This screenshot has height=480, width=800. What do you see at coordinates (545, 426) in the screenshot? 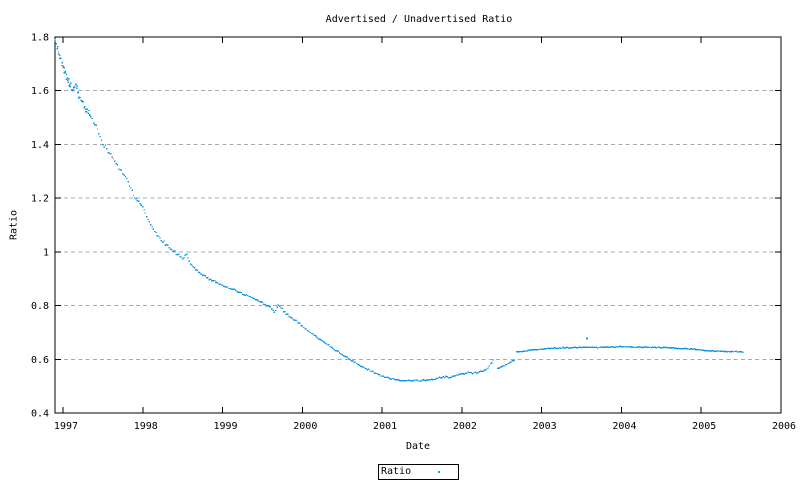
I see `x-tick-label: 2003` at bounding box center [545, 426].